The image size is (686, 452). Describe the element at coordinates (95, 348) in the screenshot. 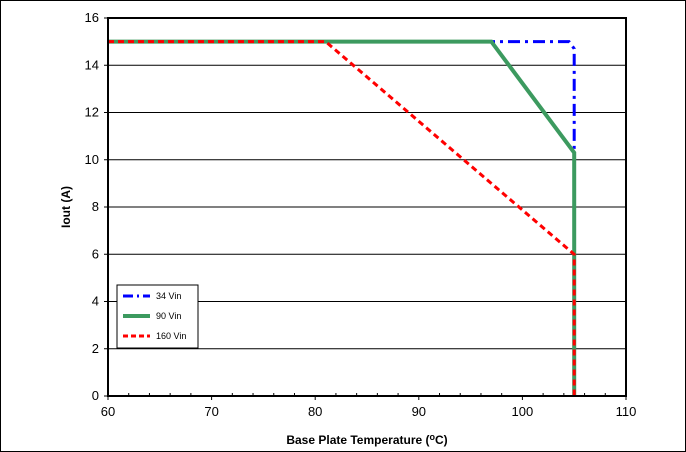

I see `y-tick-label: 2` at that location.